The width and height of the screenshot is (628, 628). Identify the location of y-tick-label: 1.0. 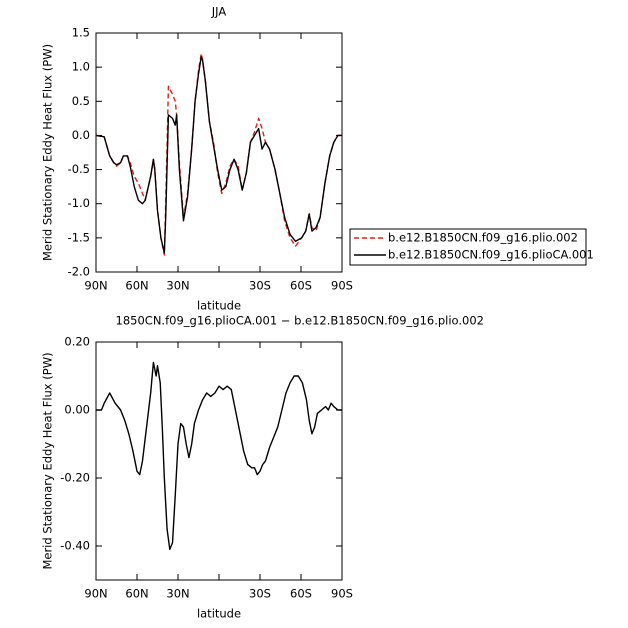
(81, 67).